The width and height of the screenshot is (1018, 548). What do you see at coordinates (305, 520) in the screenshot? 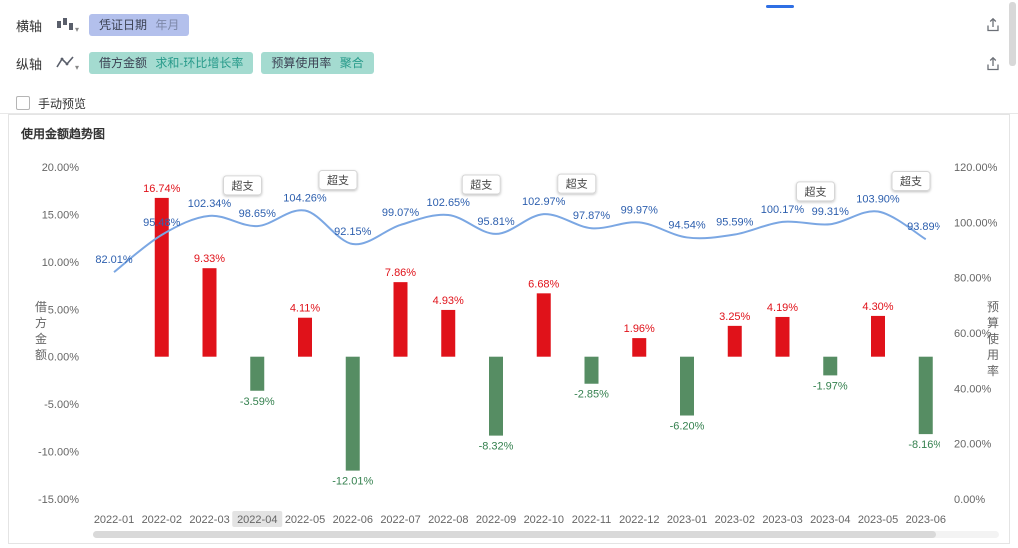
I see `x-axis-category-label: 2022-05` at bounding box center [305, 520].